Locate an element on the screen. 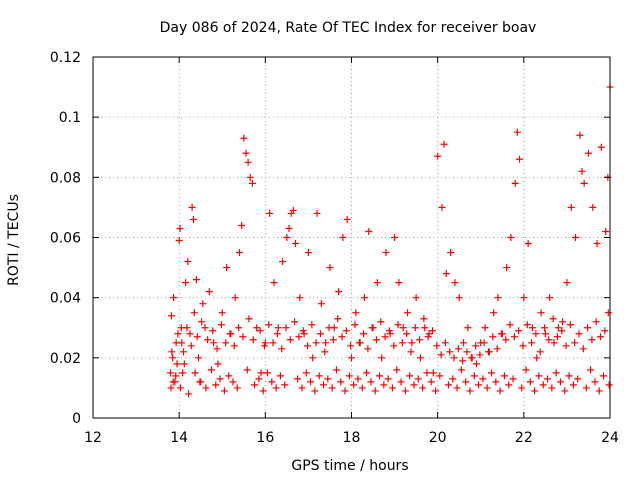 The width and height of the screenshot is (640, 480). x-tick-label: 22 is located at coordinates (524, 438).